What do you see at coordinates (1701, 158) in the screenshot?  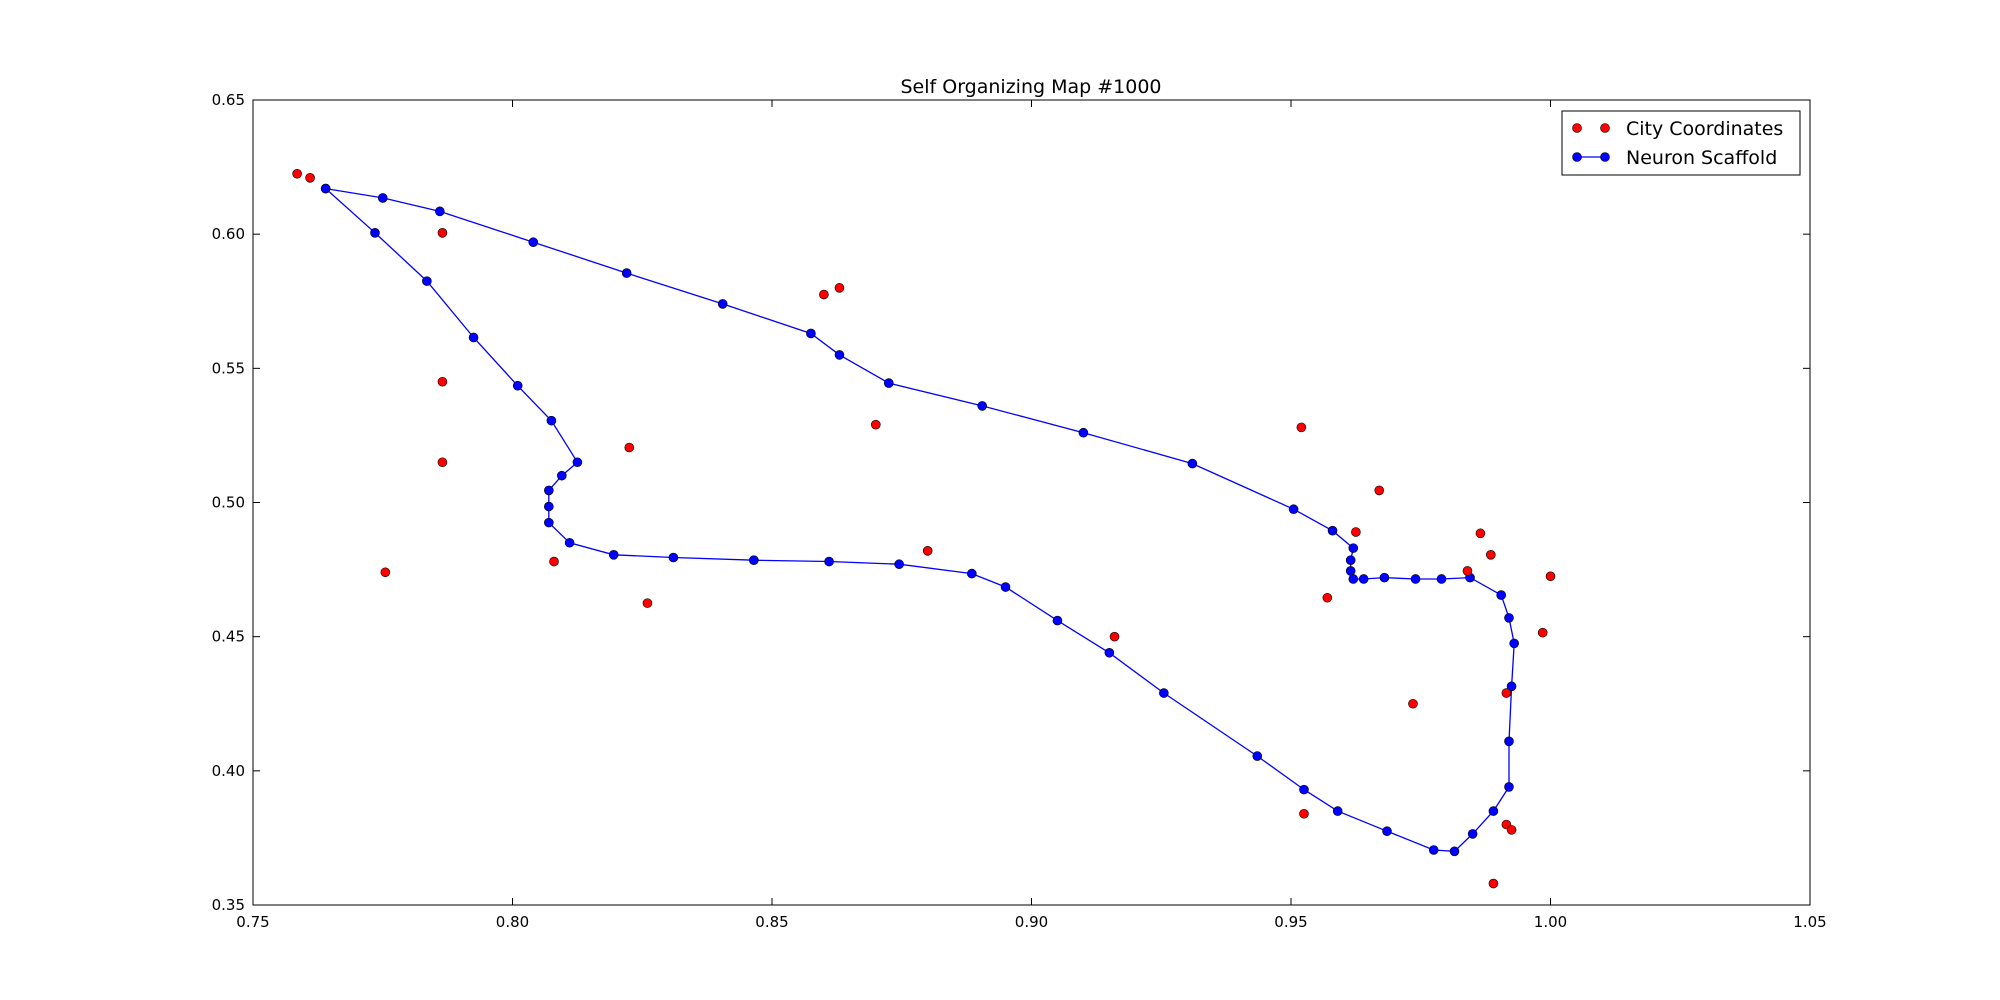 I see `legend-neuron-label: Neuron Scaffold` at bounding box center [1701, 158].